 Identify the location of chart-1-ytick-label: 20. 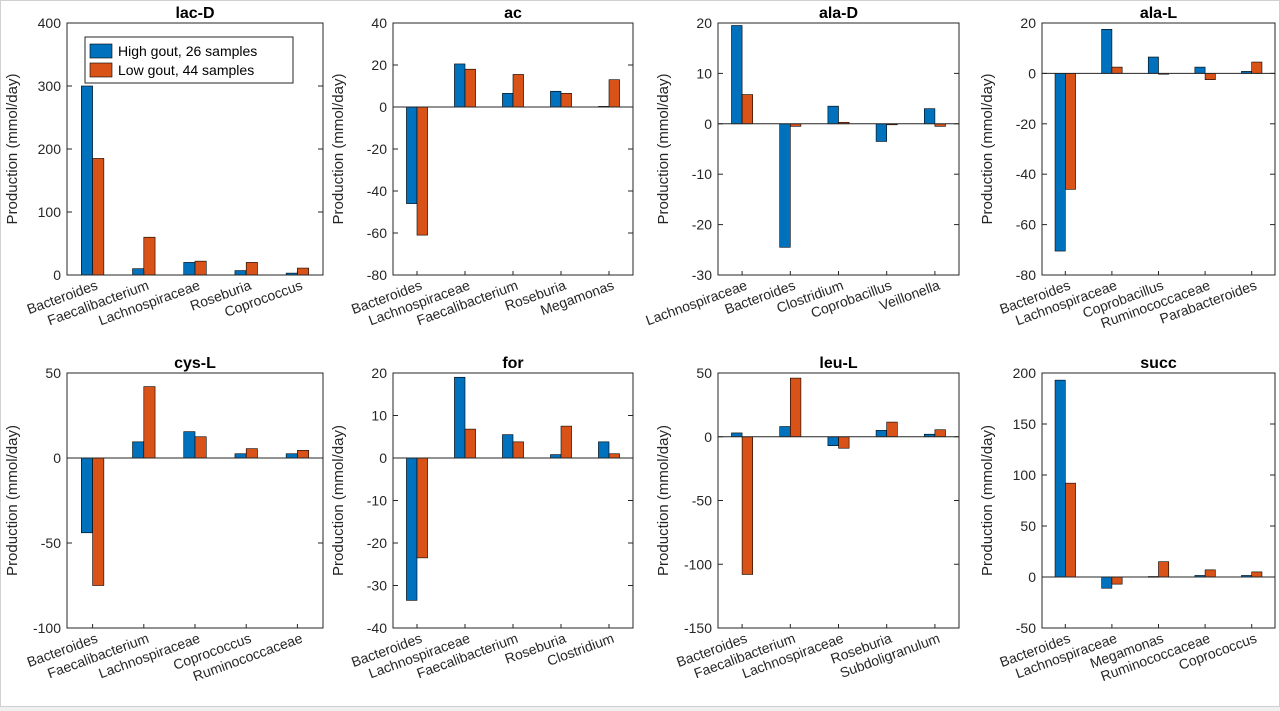
(379, 65).